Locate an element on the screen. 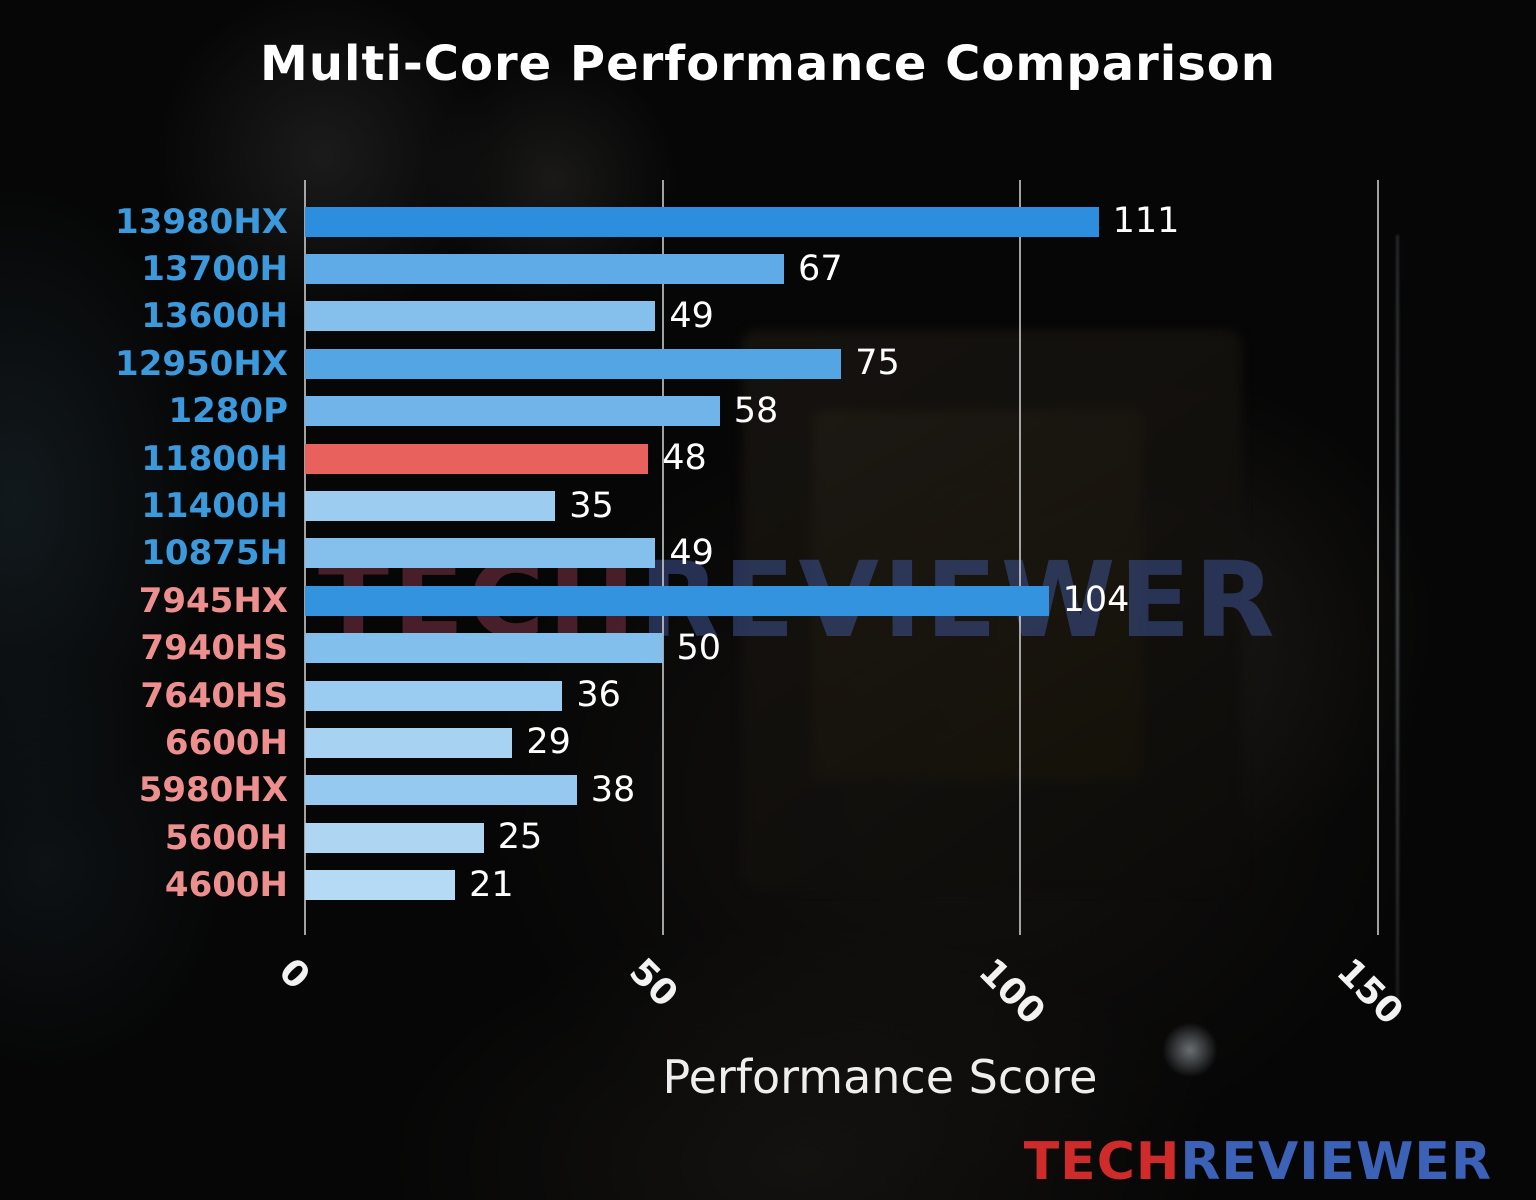 This screenshot has height=1200, width=1536. bar-row: 111 is located at coordinates (880, 221).